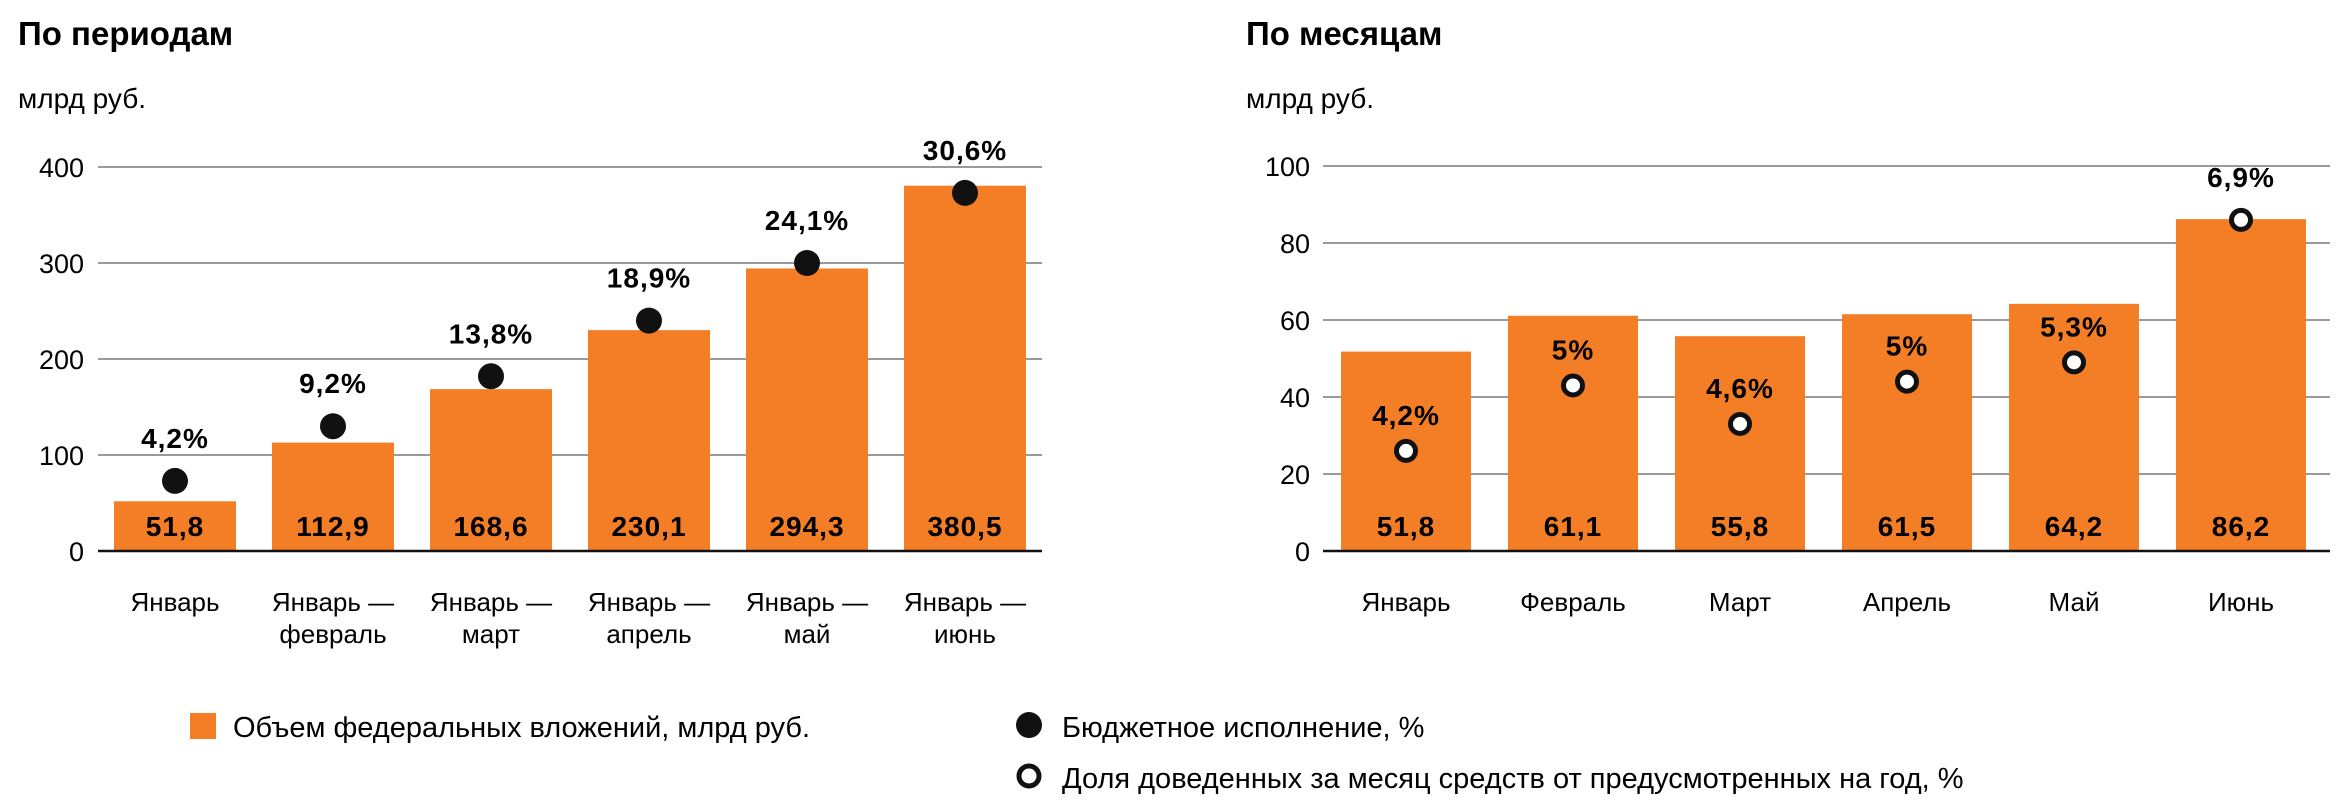  Describe the element at coordinates (203, 726) in the screenshot. I see `legend-bar-swatch` at that location.